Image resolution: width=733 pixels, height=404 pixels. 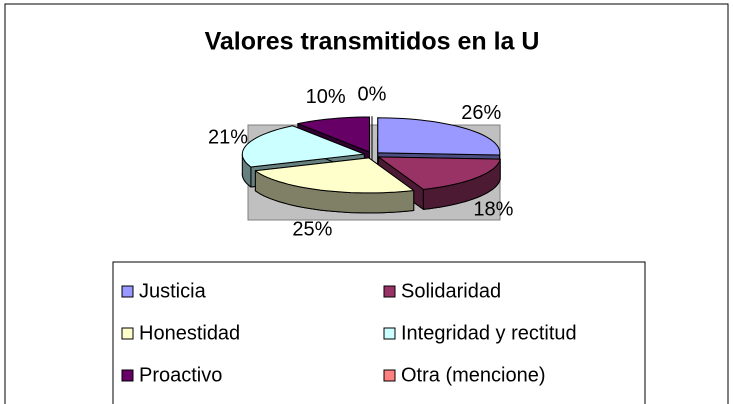 What do you see at coordinates (451, 291) in the screenshot?
I see `legend-label: Solidaridad` at bounding box center [451, 291].